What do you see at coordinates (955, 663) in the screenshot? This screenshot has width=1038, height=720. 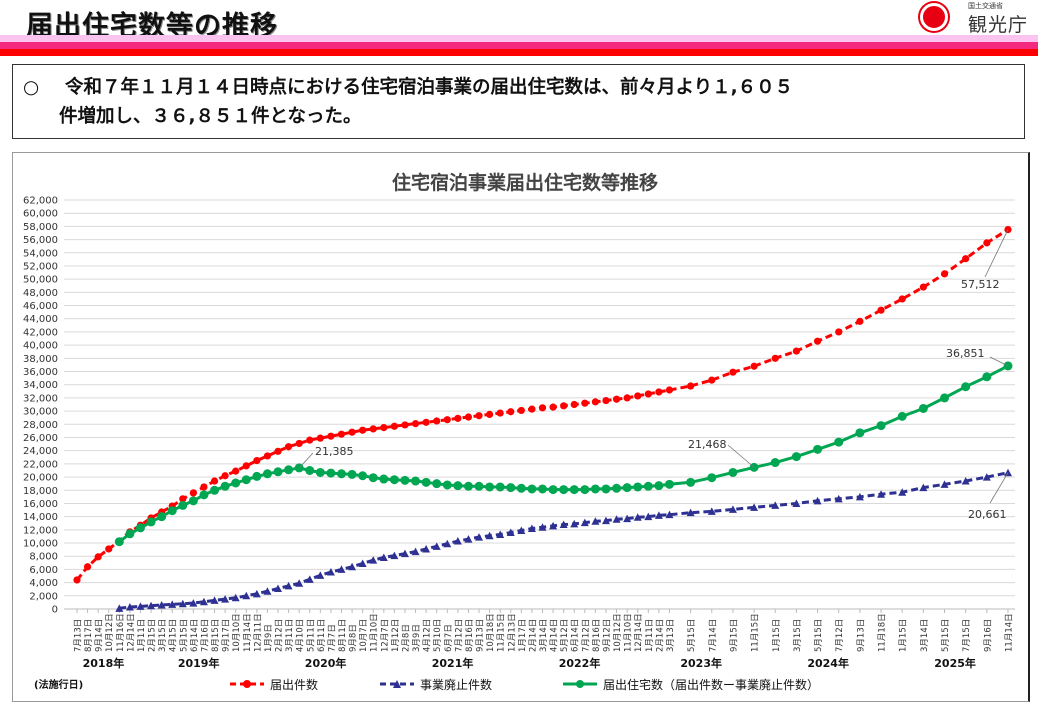 I see `x-year-label: 2025年` at bounding box center [955, 663].